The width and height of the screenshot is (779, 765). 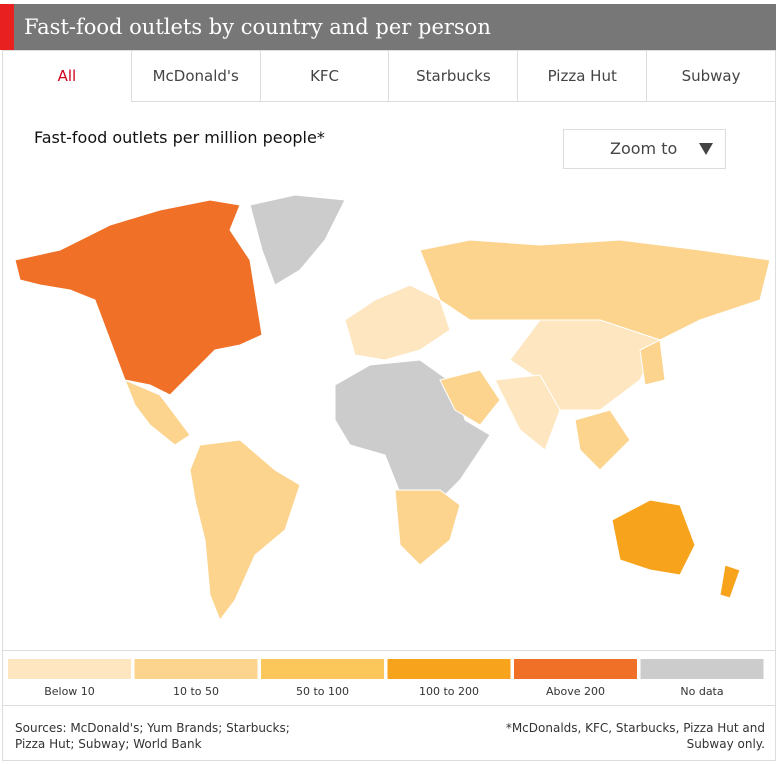 What do you see at coordinates (325, 76) in the screenshot?
I see `tab: KFC` at bounding box center [325, 76].